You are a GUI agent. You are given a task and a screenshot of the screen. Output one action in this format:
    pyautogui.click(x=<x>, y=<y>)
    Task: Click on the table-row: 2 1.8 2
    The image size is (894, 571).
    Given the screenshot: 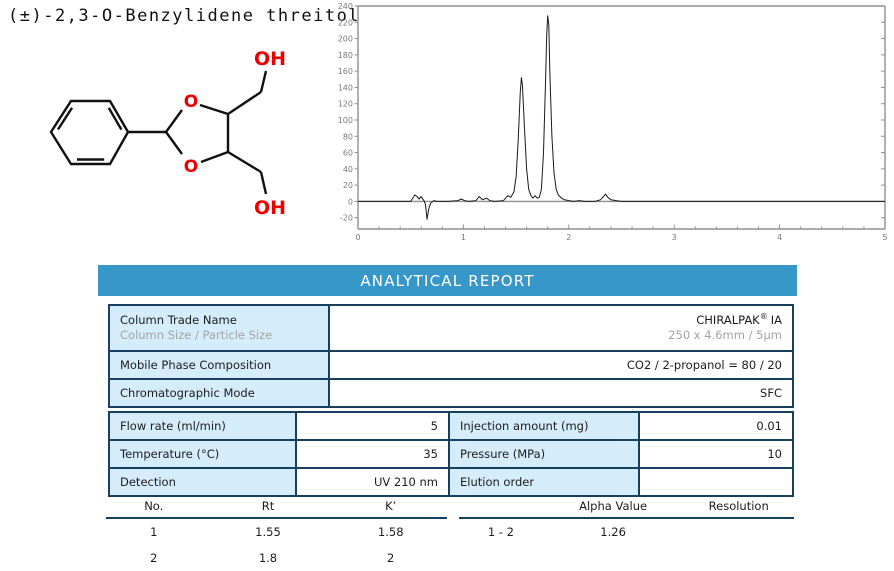 What is the action you would take?
    pyautogui.click(x=276, y=558)
    